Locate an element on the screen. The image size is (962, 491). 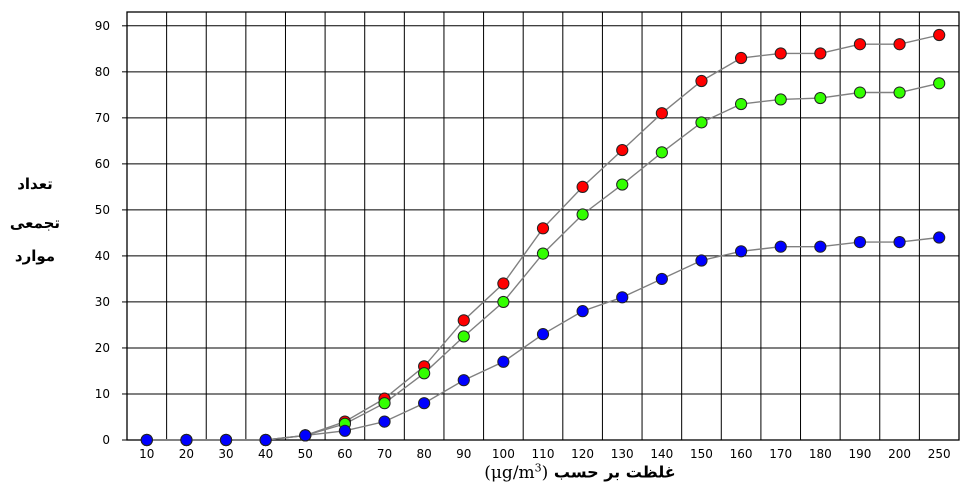
x-tick-label: 90 is located at coordinates (463, 454).